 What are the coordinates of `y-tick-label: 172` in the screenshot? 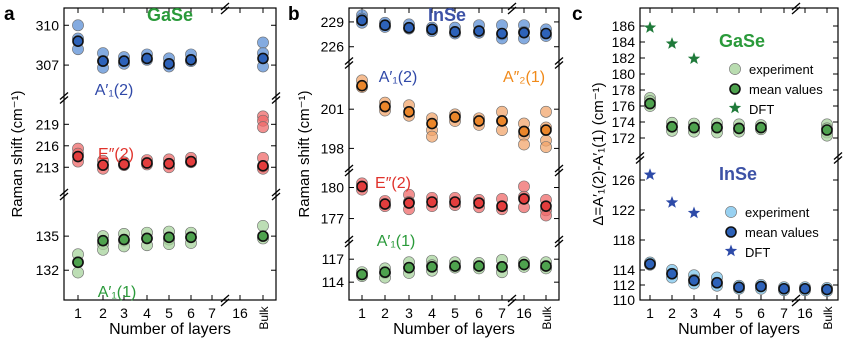 It's located at (624, 138).